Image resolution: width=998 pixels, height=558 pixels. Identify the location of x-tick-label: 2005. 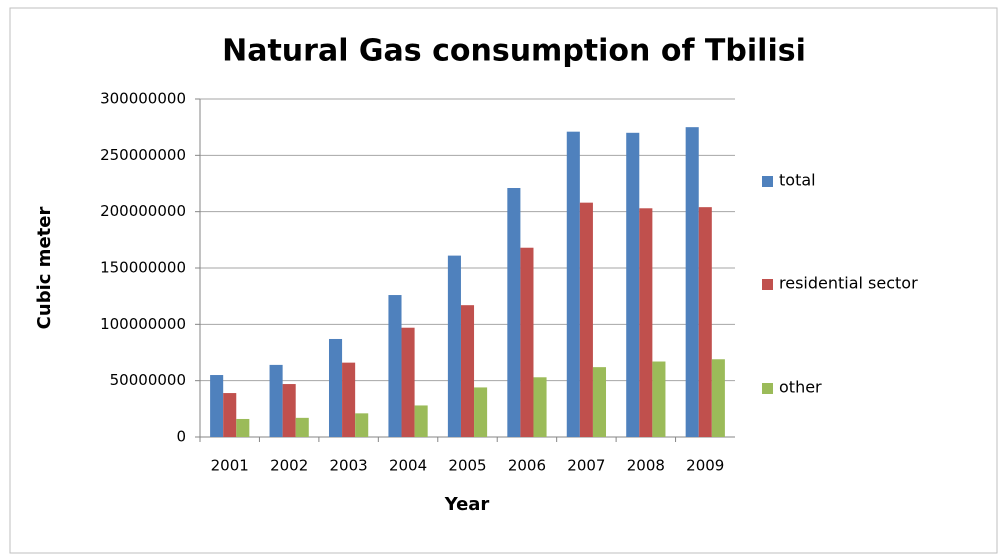
(467, 466).